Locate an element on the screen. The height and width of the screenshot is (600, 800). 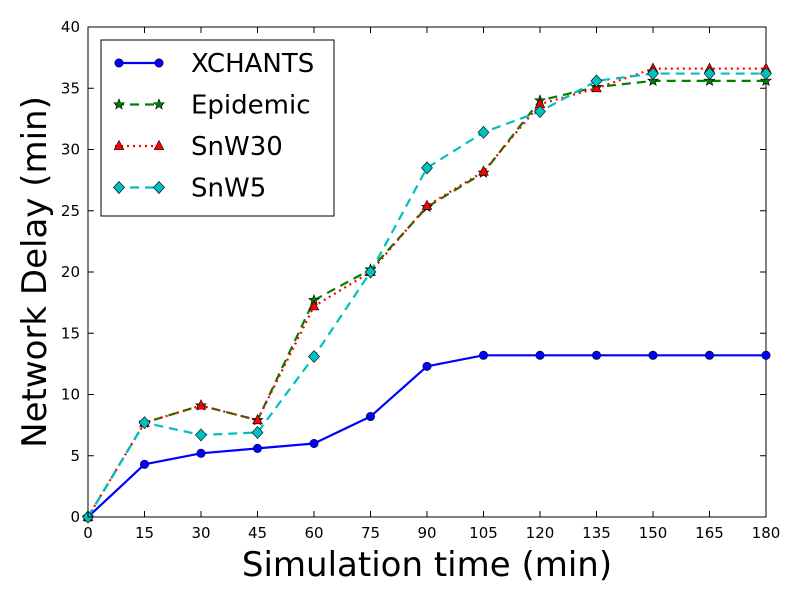
x-tick-label: 150 is located at coordinates (653, 533).